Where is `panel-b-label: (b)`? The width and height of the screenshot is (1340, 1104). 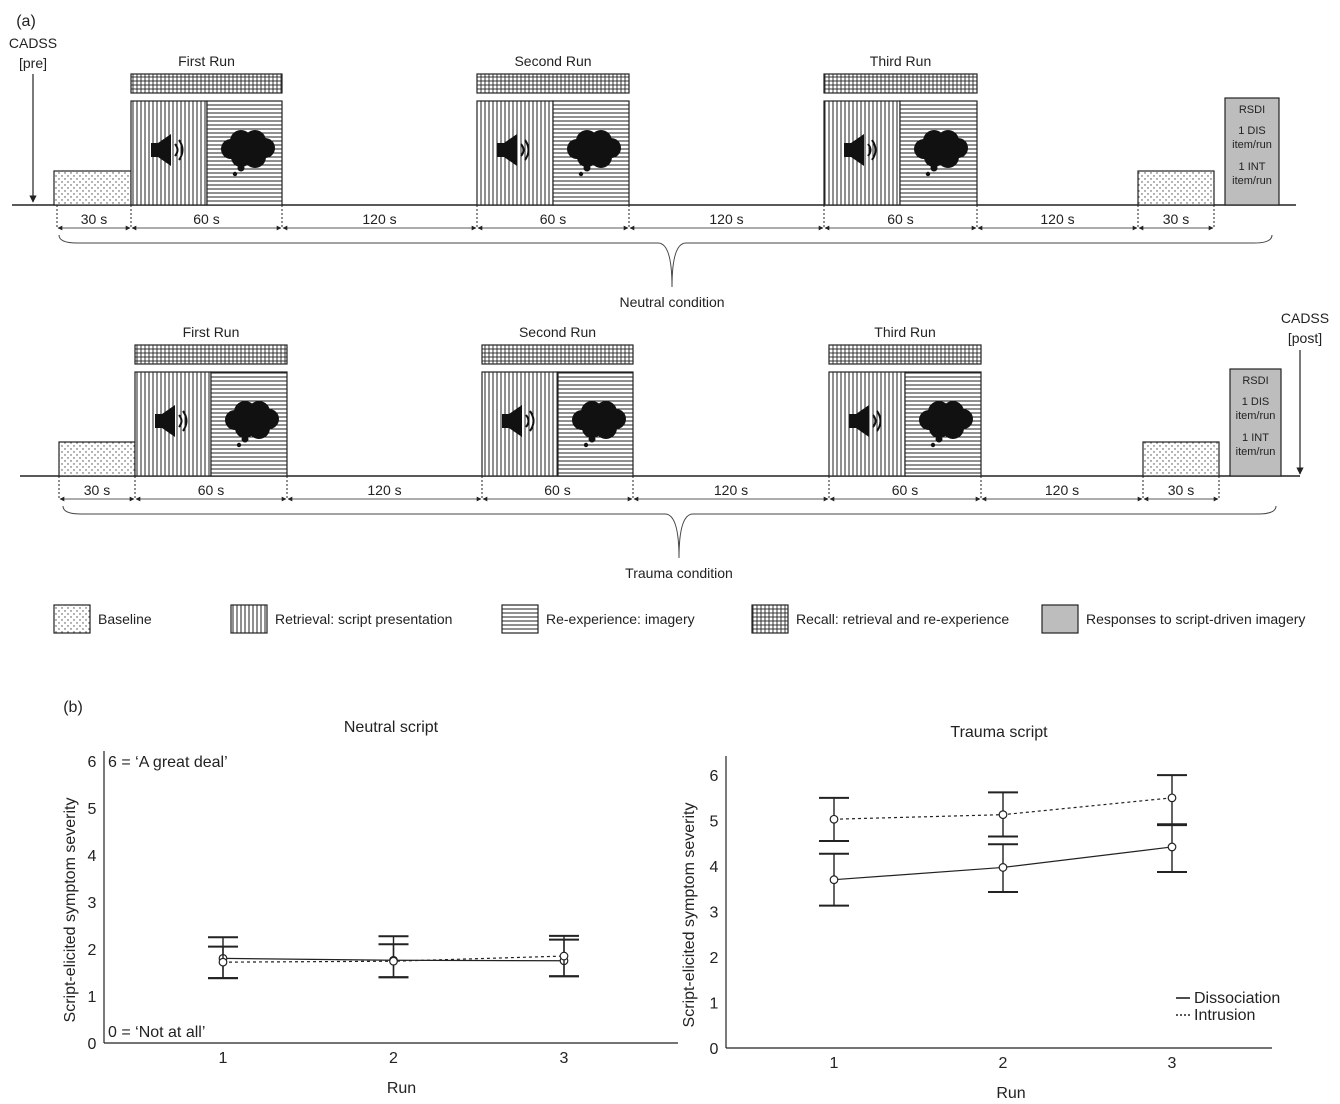
panel-b-label: (b) is located at coordinates (73, 707).